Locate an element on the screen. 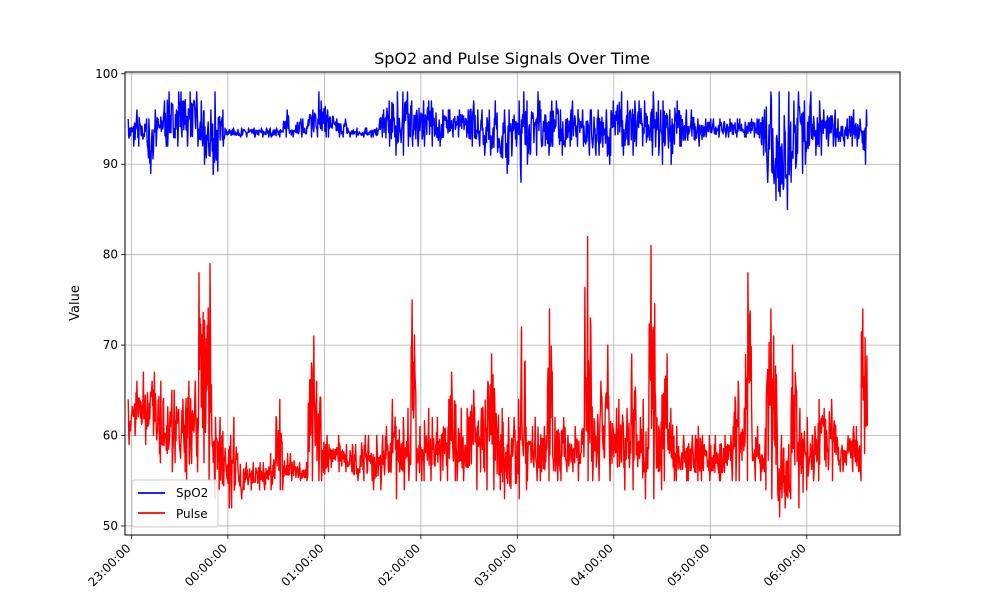  x-tick-label-04-00-00: 04:00:00 is located at coordinates (592, 565).